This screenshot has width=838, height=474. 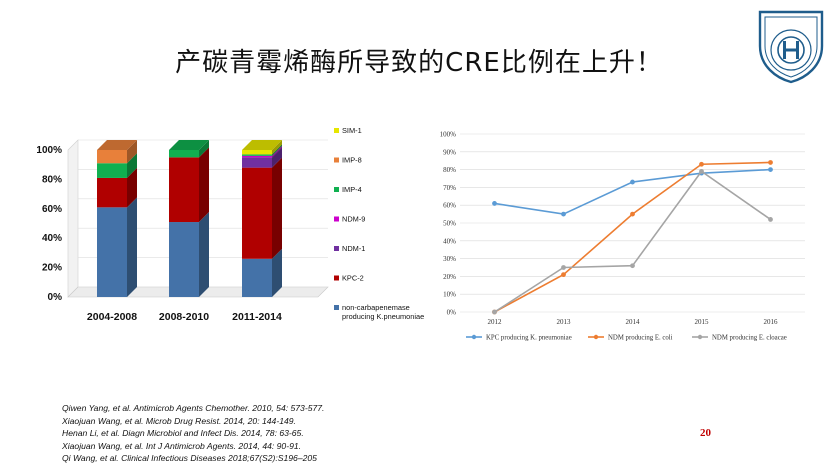 What do you see at coordinates (495, 322) in the screenshot?
I see `x-tick-label: 2012` at bounding box center [495, 322].